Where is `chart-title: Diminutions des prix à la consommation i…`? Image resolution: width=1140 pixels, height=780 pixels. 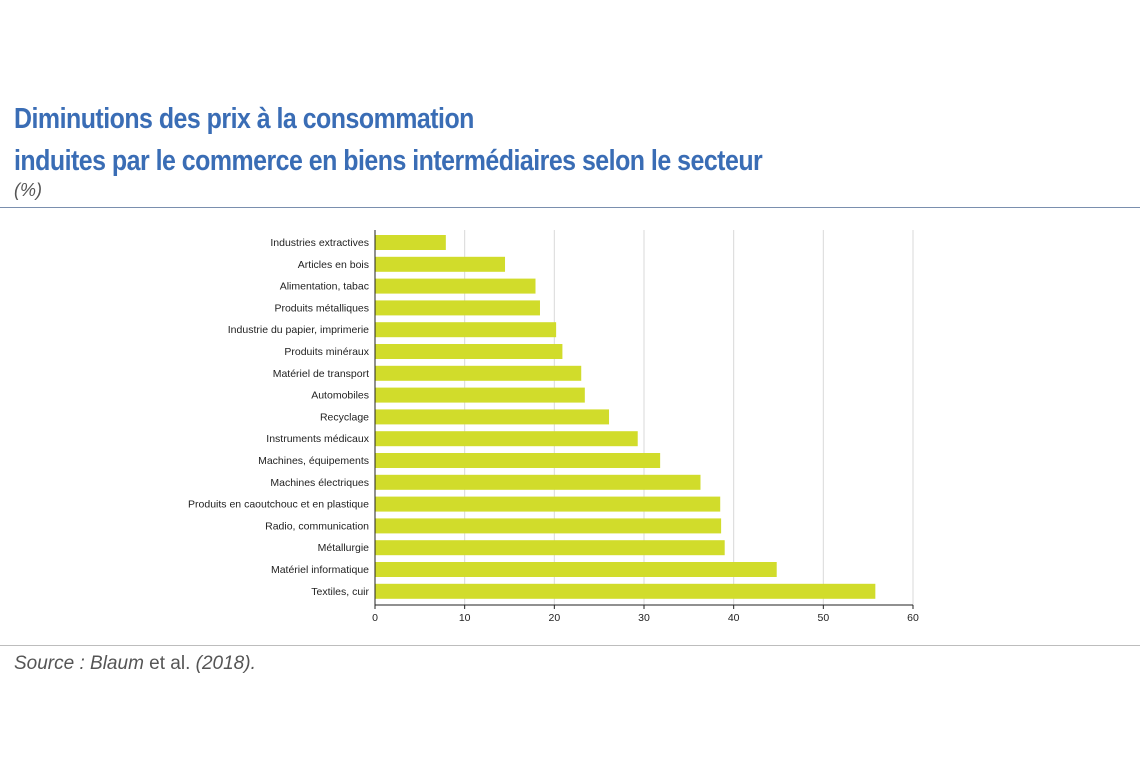
chart-title: Diminutions des prix à la consommation i… is located at coordinates (449, 140).